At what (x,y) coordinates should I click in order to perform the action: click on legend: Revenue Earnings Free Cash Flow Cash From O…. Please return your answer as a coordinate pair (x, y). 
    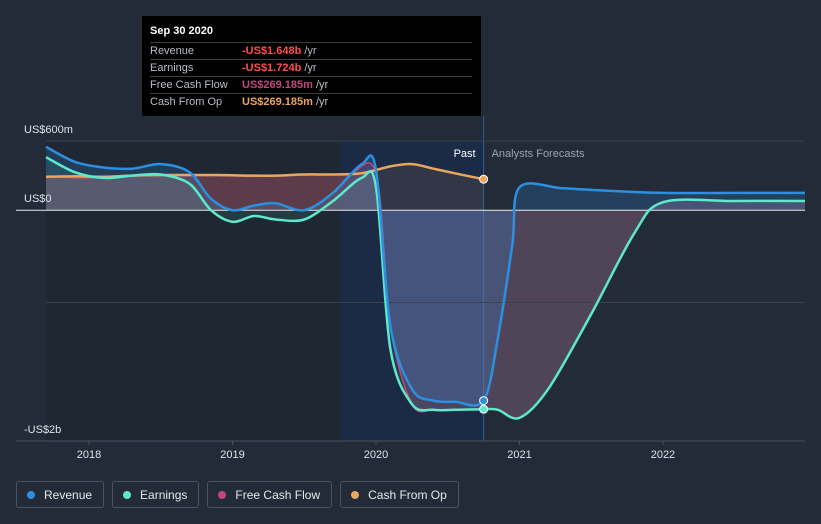
    Looking at the image, I should click on (237, 494).